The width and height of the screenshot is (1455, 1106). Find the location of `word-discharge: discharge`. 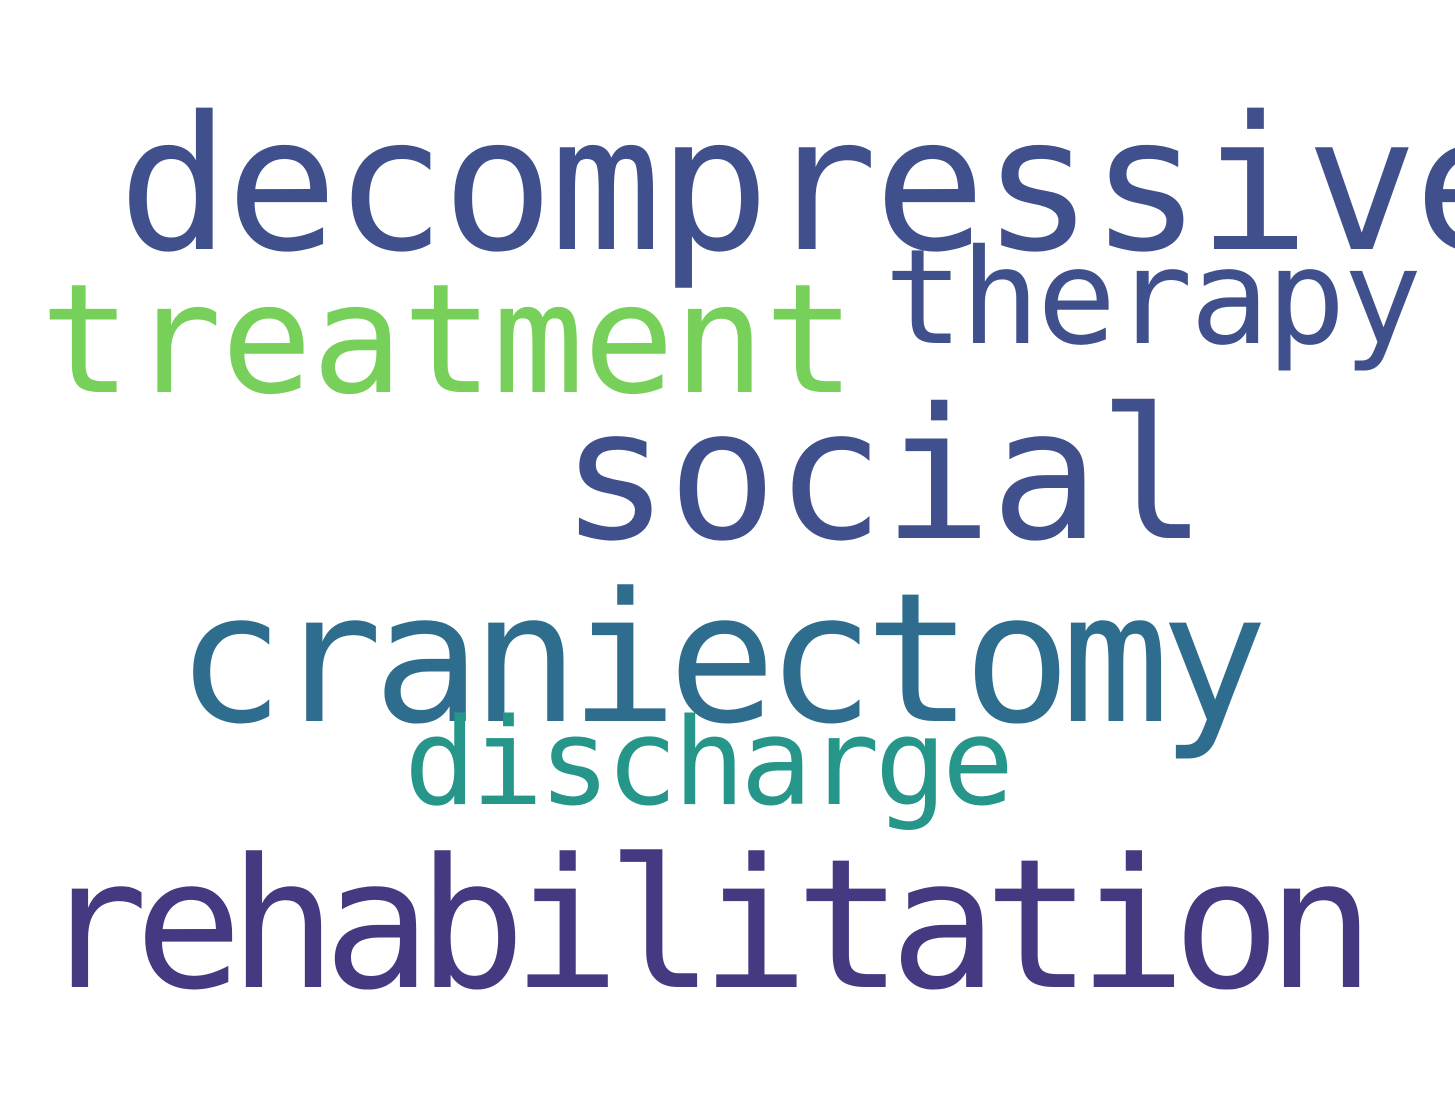

word-discharge: discharge is located at coordinates (709, 763).